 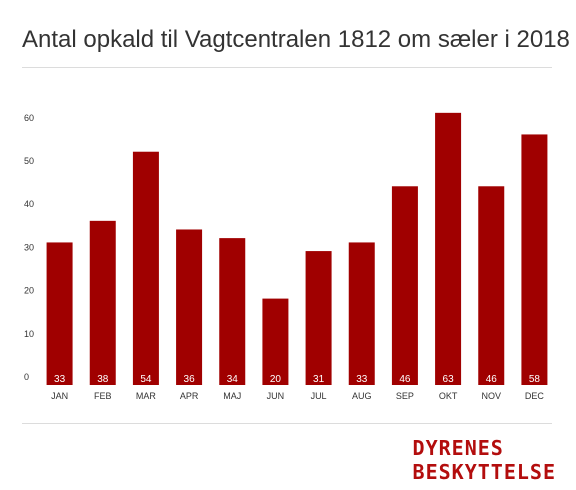 What do you see at coordinates (287, 67) in the screenshot?
I see `title-divider` at bounding box center [287, 67].